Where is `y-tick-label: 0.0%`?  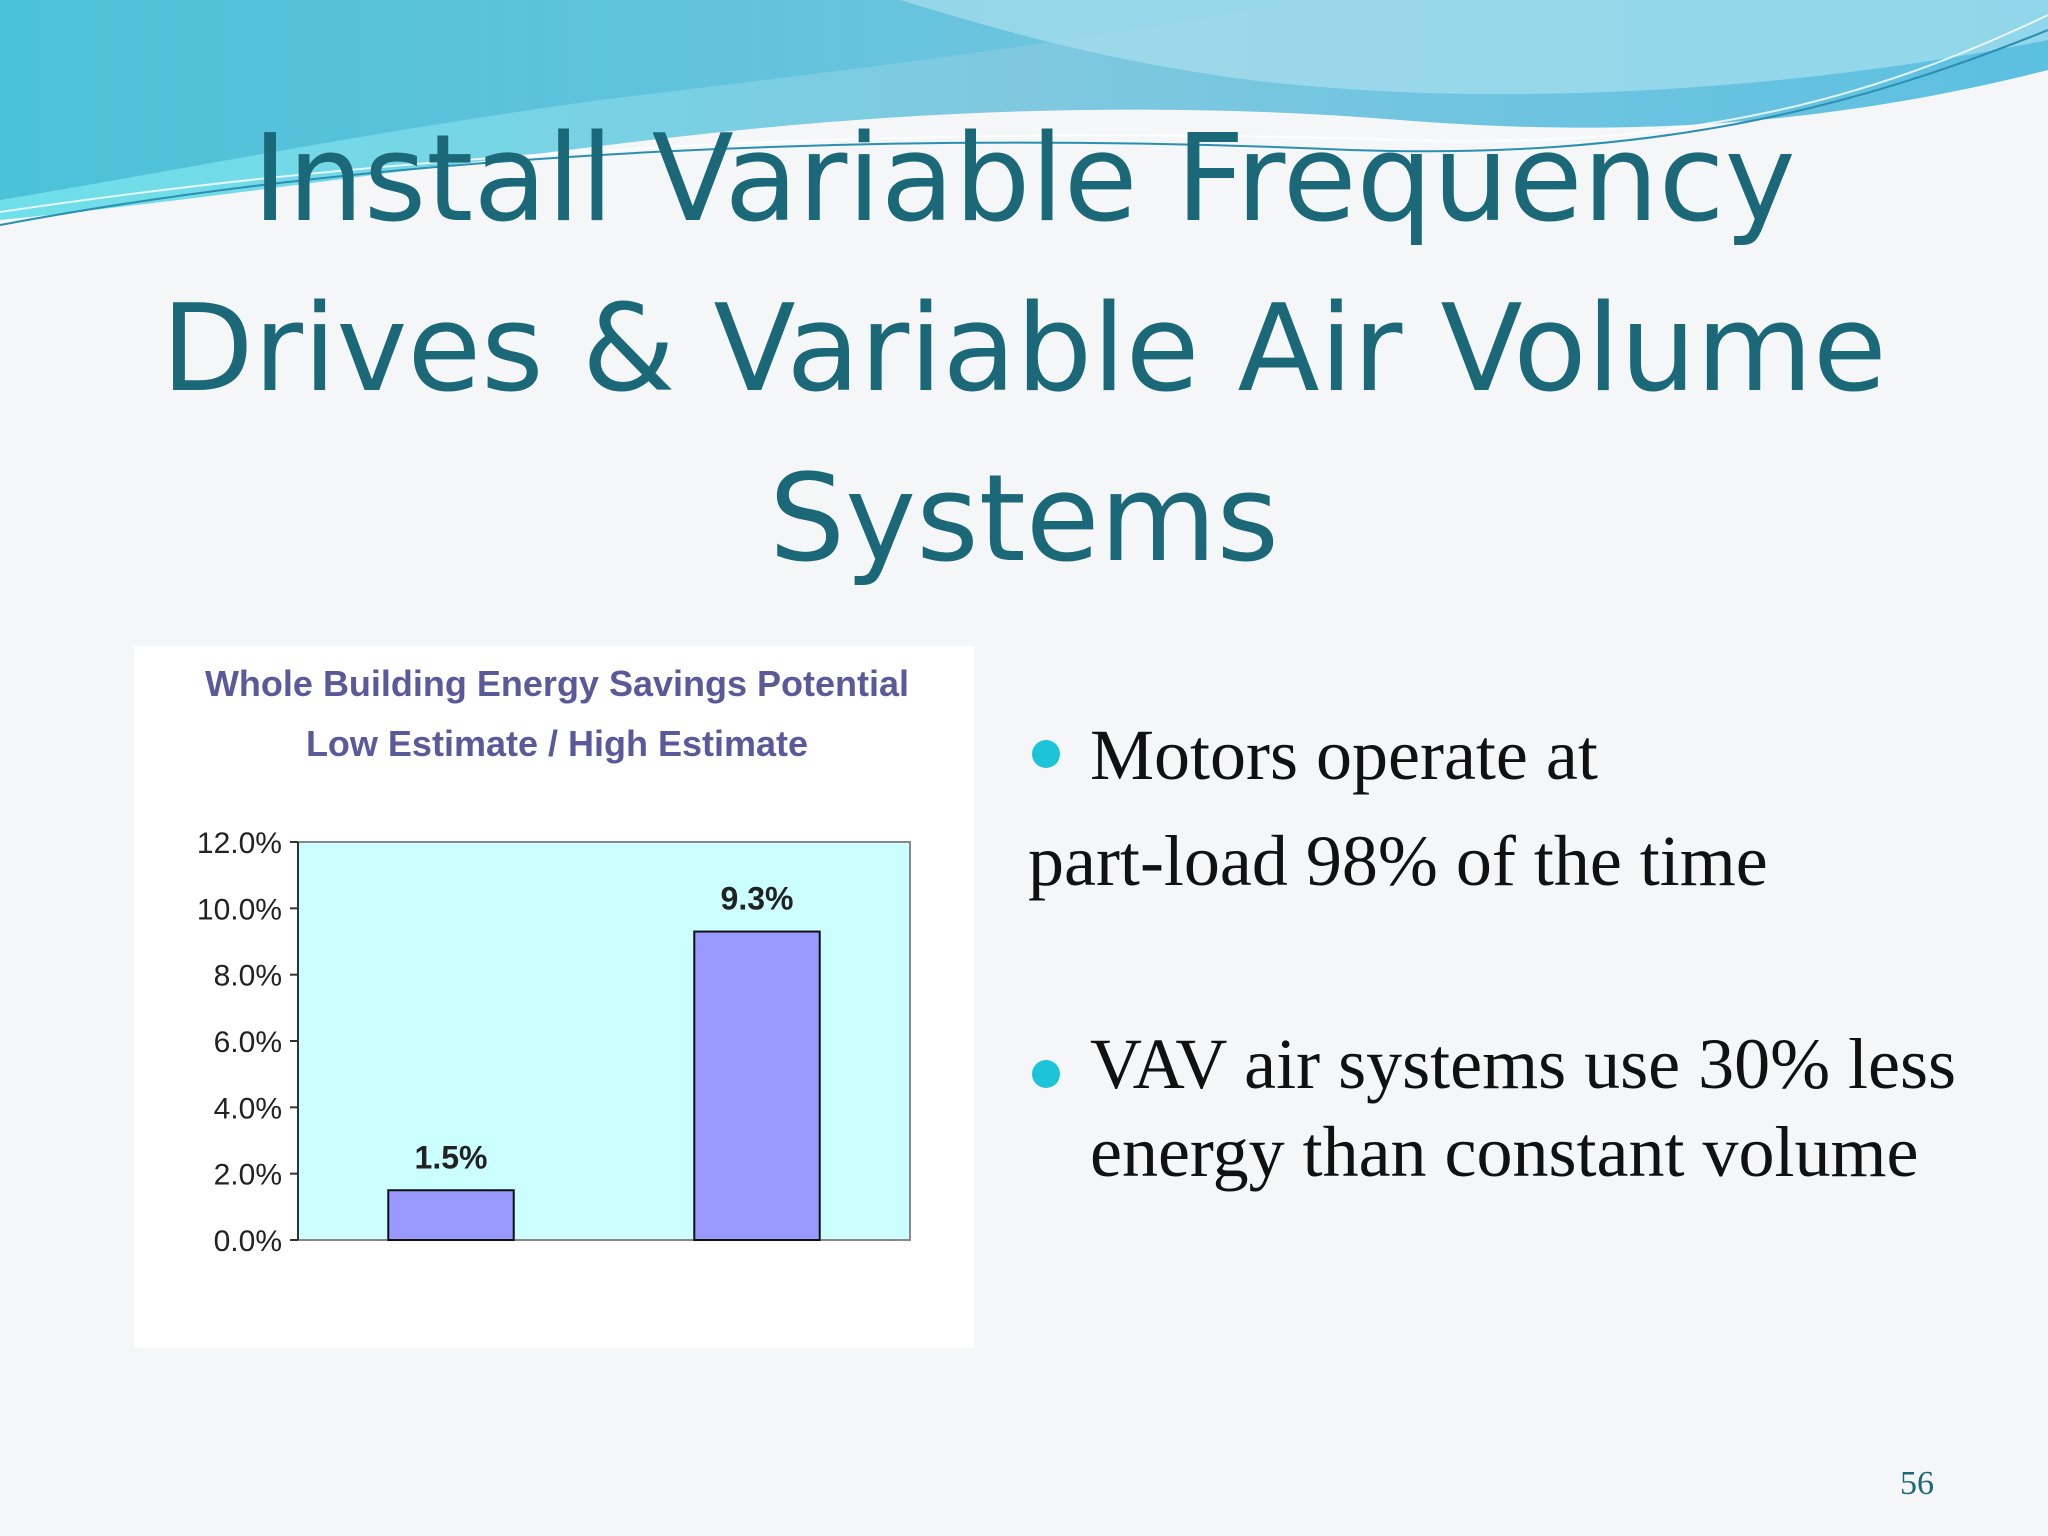
y-tick-label: 0.0% is located at coordinates (248, 1241).